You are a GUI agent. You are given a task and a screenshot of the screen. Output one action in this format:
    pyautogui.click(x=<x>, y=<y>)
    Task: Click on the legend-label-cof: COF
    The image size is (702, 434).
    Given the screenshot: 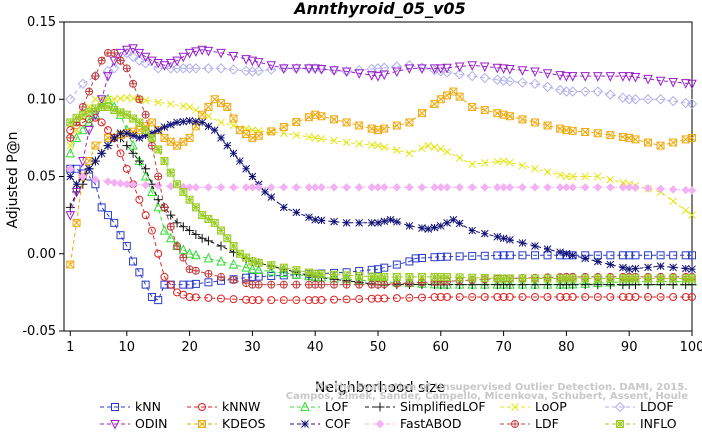 What is the action you would take?
    pyautogui.click(x=338, y=423)
    